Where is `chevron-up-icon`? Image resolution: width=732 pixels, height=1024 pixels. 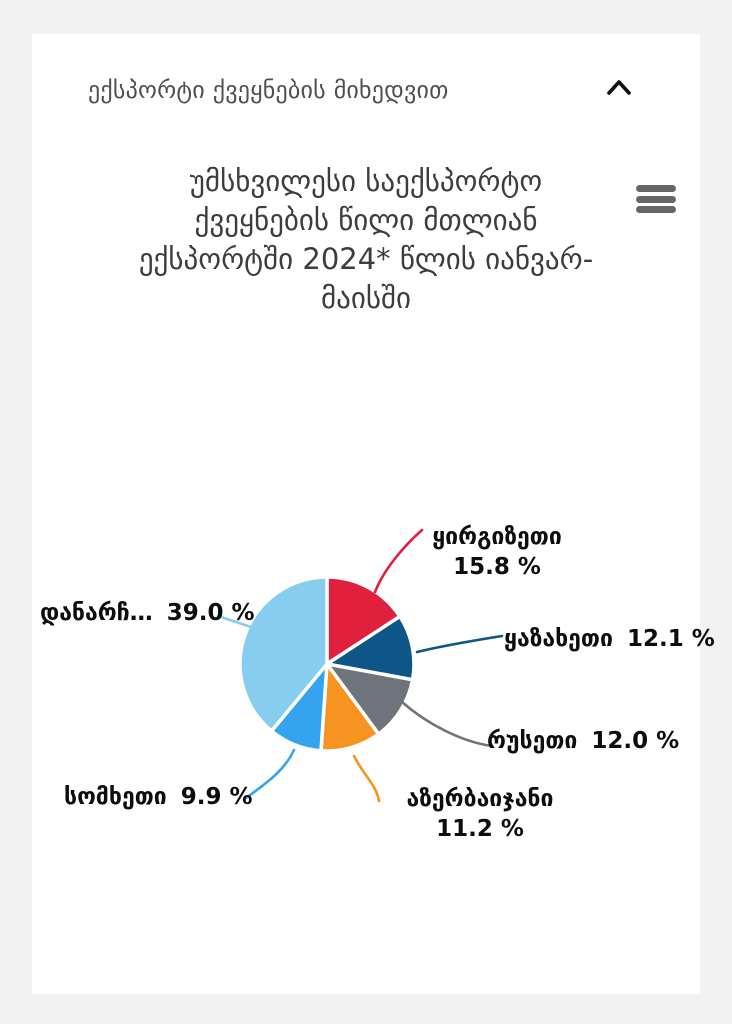 chevron-up-icon is located at coordinates (619, 89).